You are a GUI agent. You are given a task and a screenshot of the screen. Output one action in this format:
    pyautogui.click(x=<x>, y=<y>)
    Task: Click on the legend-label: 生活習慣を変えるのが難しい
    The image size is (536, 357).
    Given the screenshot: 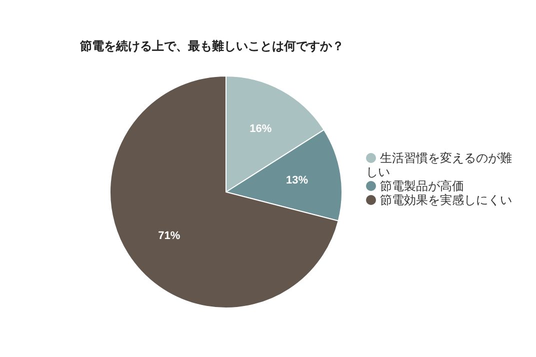 What is the action you would take?
    pyautogui.click(x=439, y=164)
    